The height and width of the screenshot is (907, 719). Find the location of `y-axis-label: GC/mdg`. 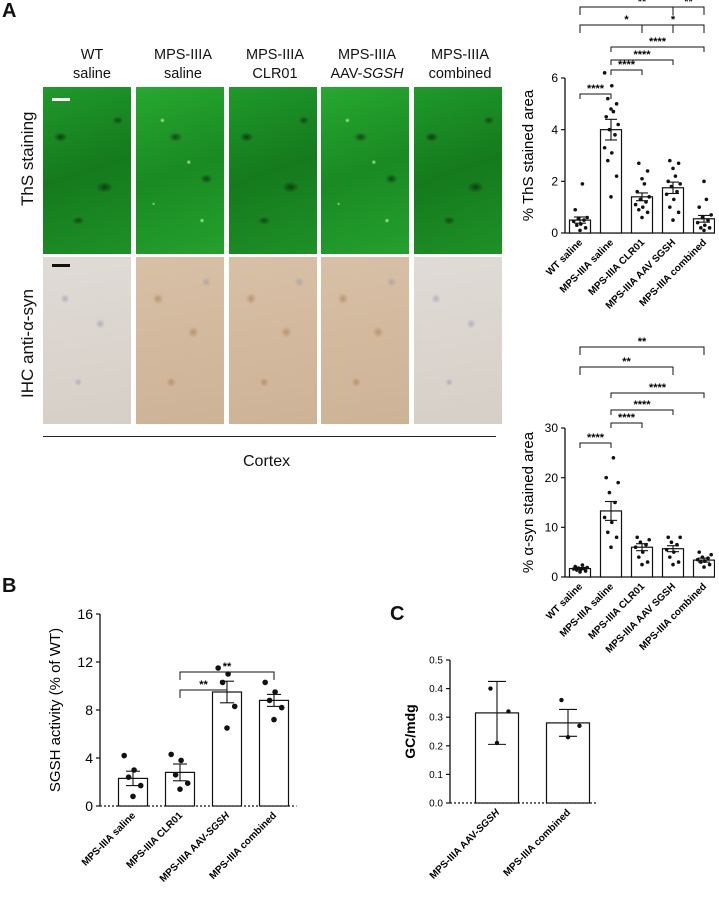

y-axis-label: GC/mdg is located at coordinates (411, 731).